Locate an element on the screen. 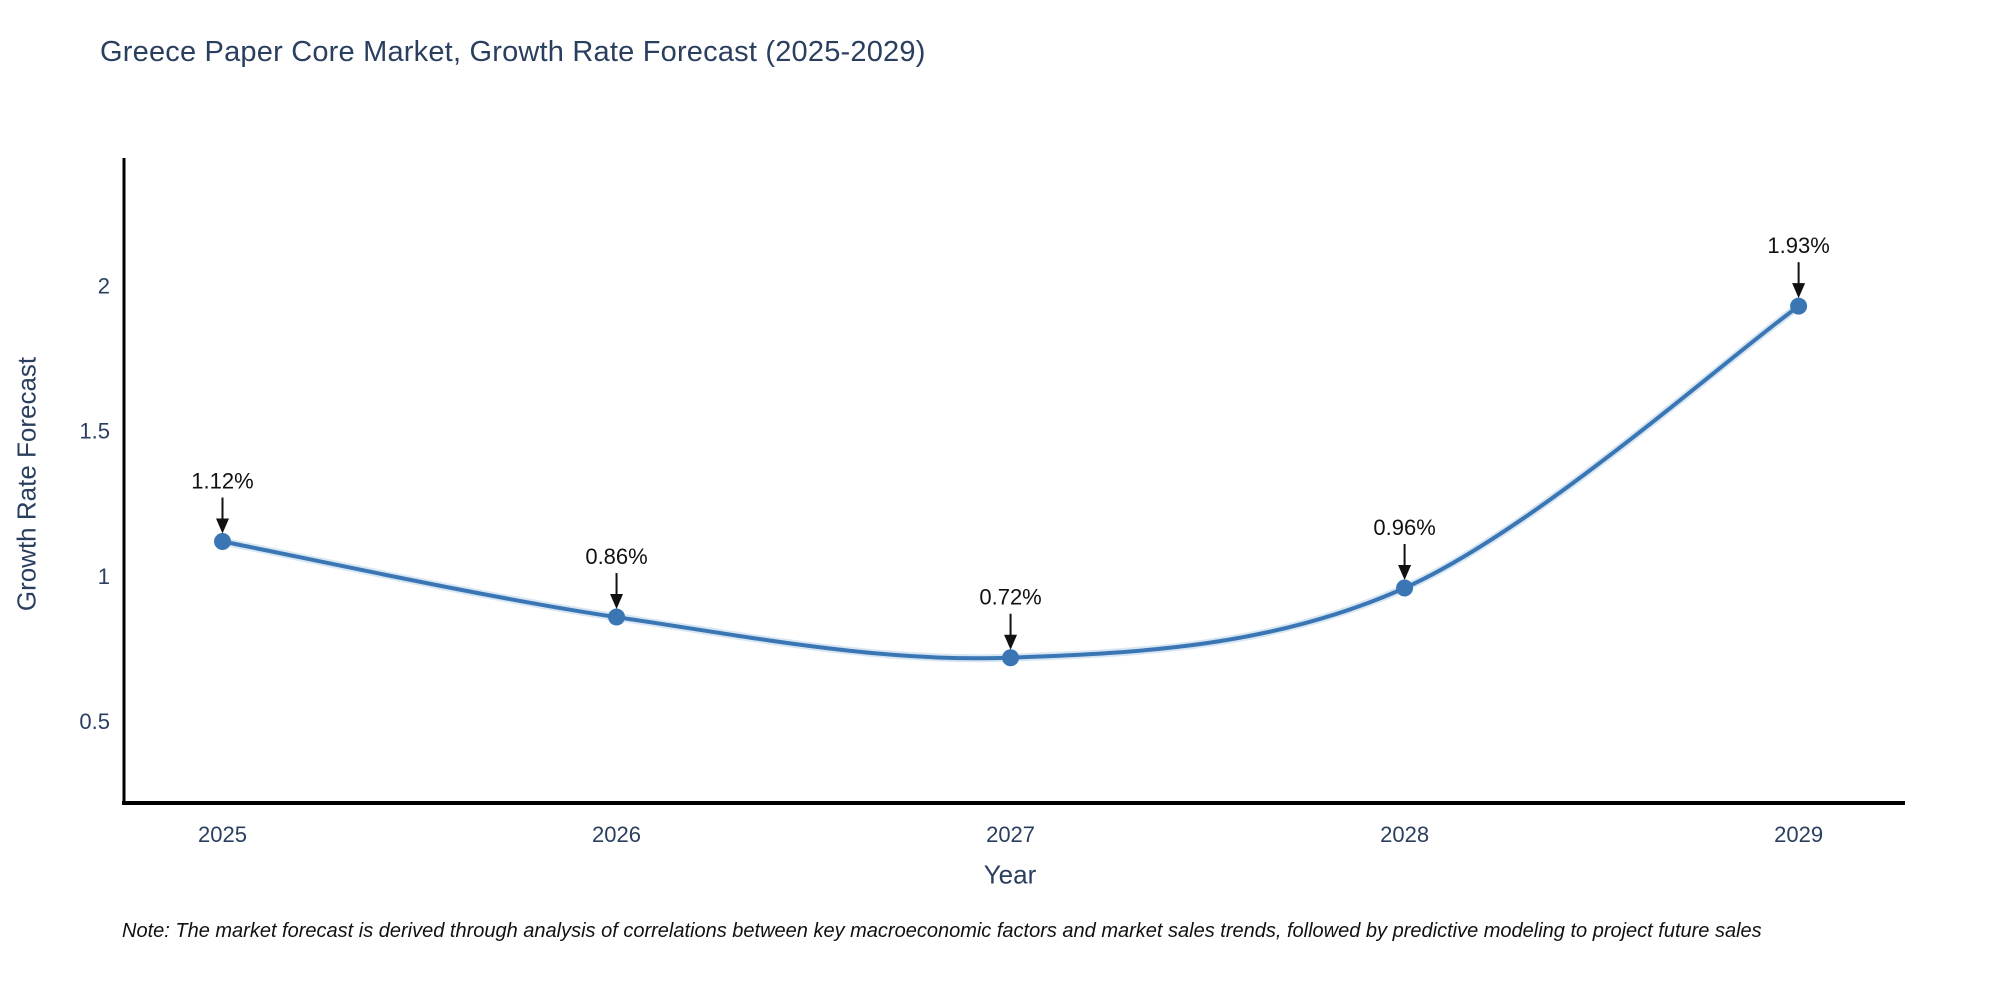 Image resolution: width=2000 pixels, height=1000 pixels. x-tick-label: 2026 is located at coordinates (616, 834).